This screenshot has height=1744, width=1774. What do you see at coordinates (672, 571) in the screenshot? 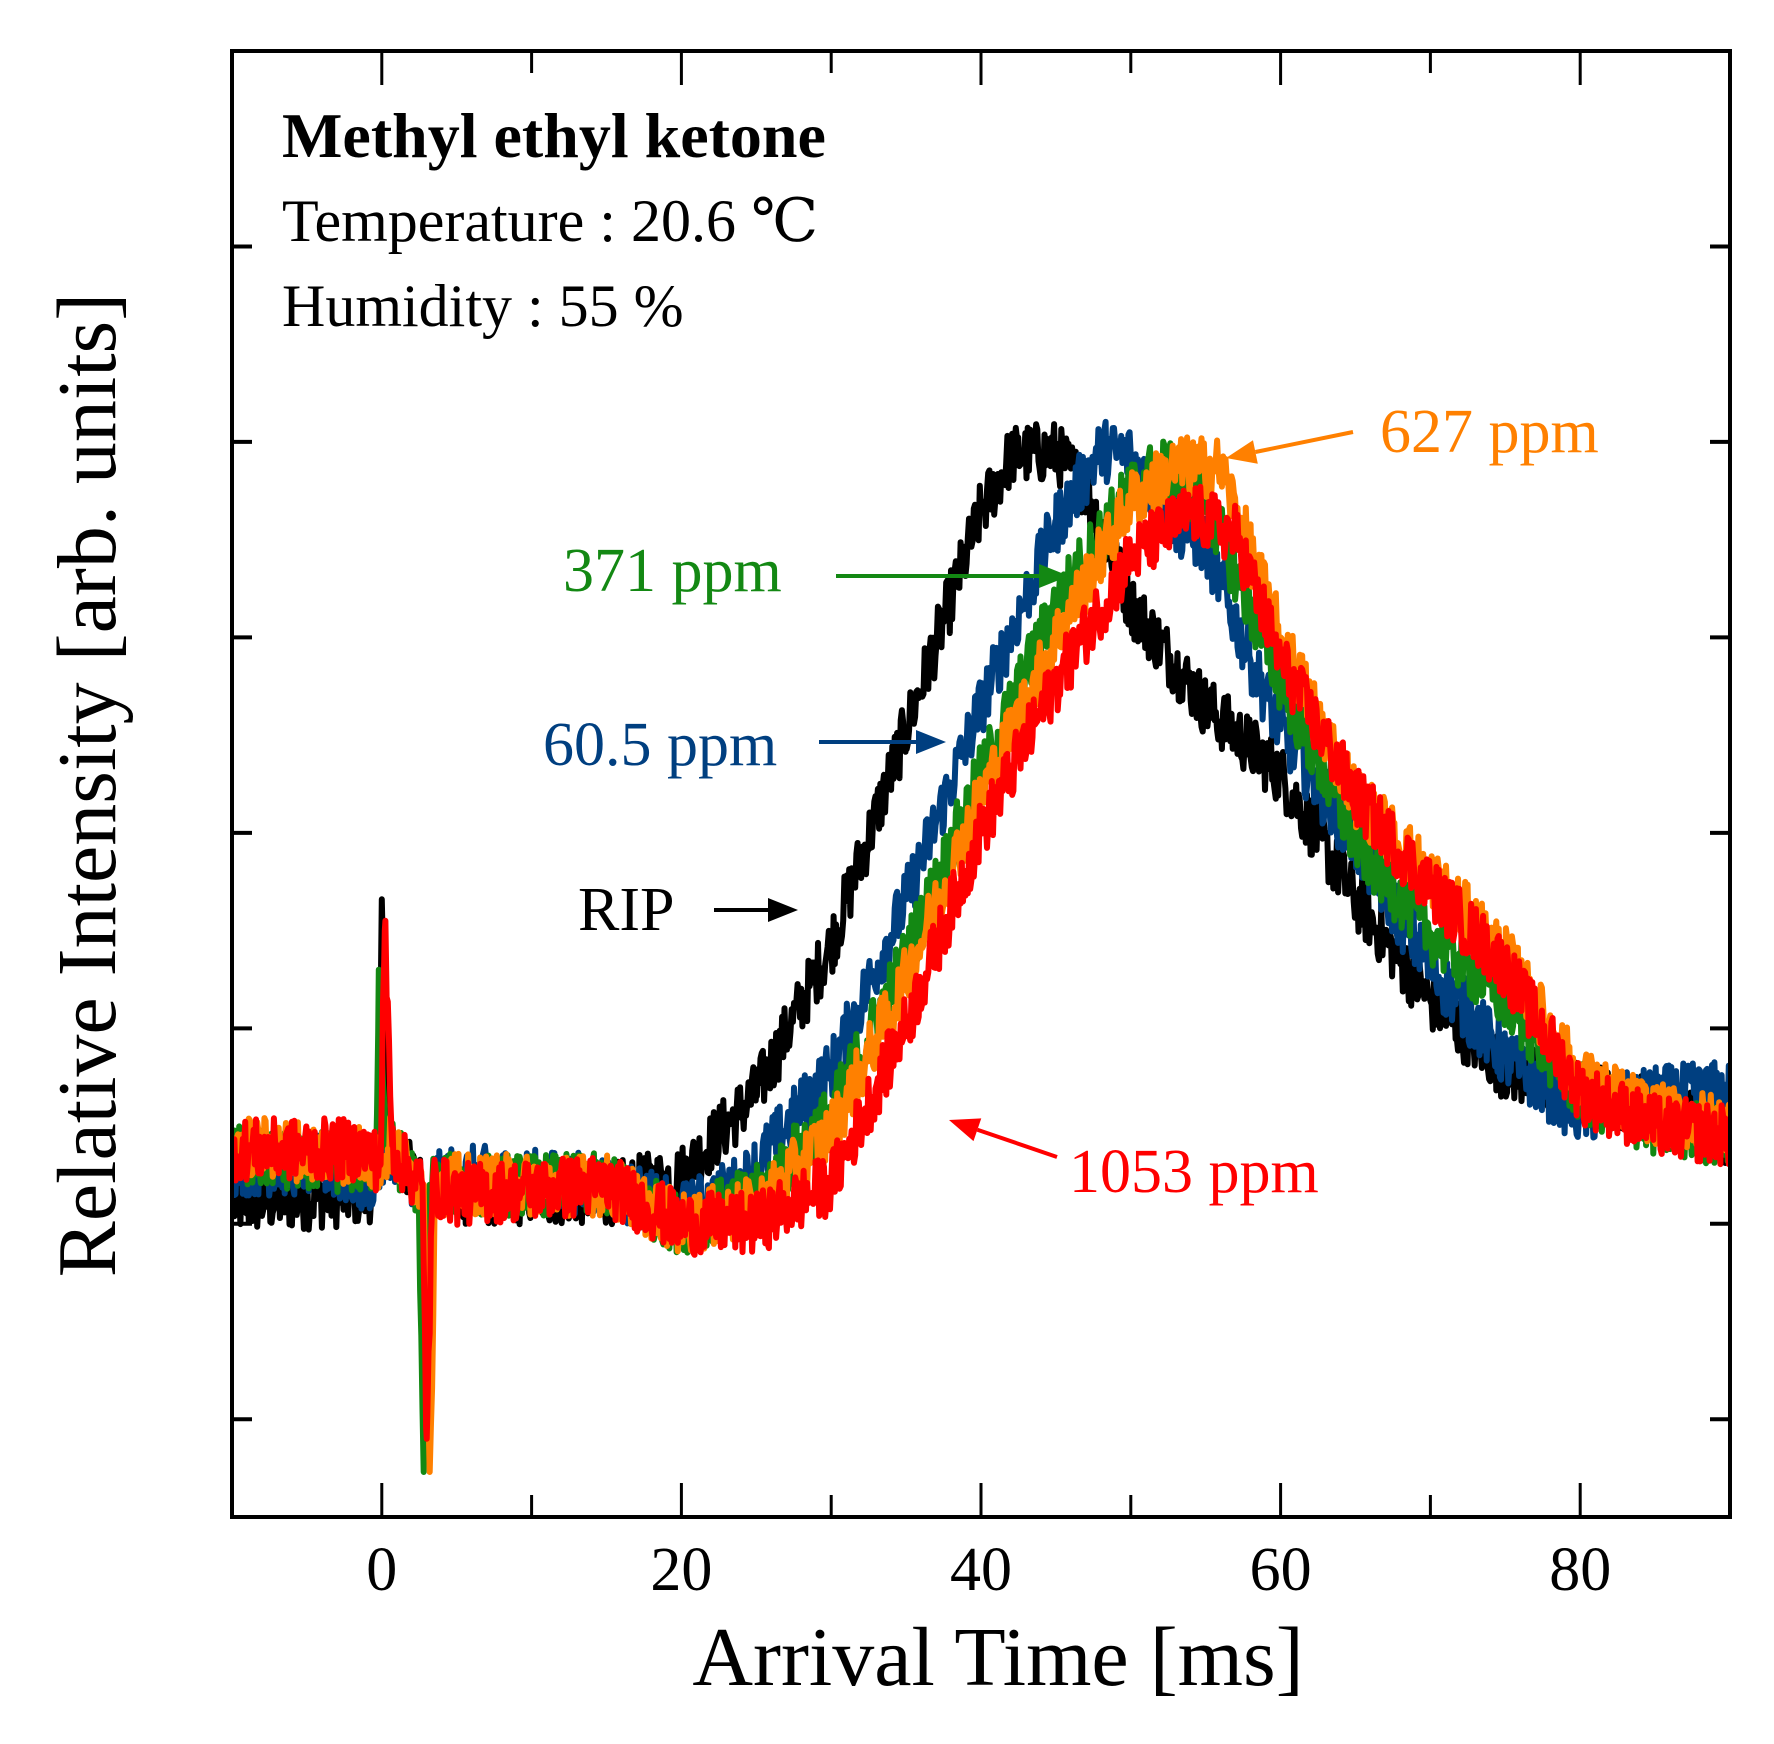
I see `label-371-ppm: 371 ppm` at bounding box center [672, 571].